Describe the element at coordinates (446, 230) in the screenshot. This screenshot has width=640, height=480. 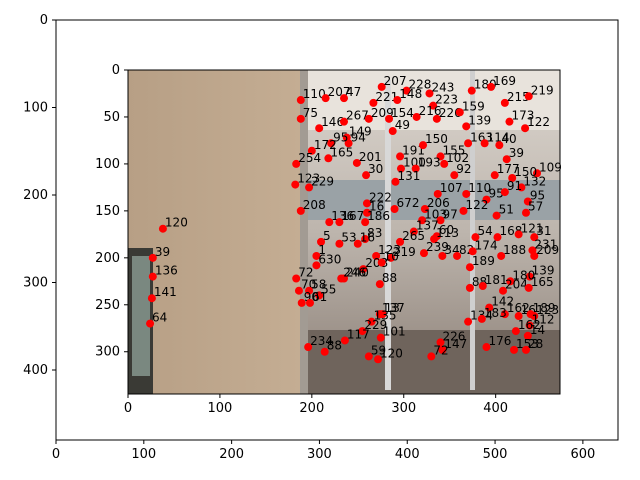
I see `keypoint-label: 60` at that location.